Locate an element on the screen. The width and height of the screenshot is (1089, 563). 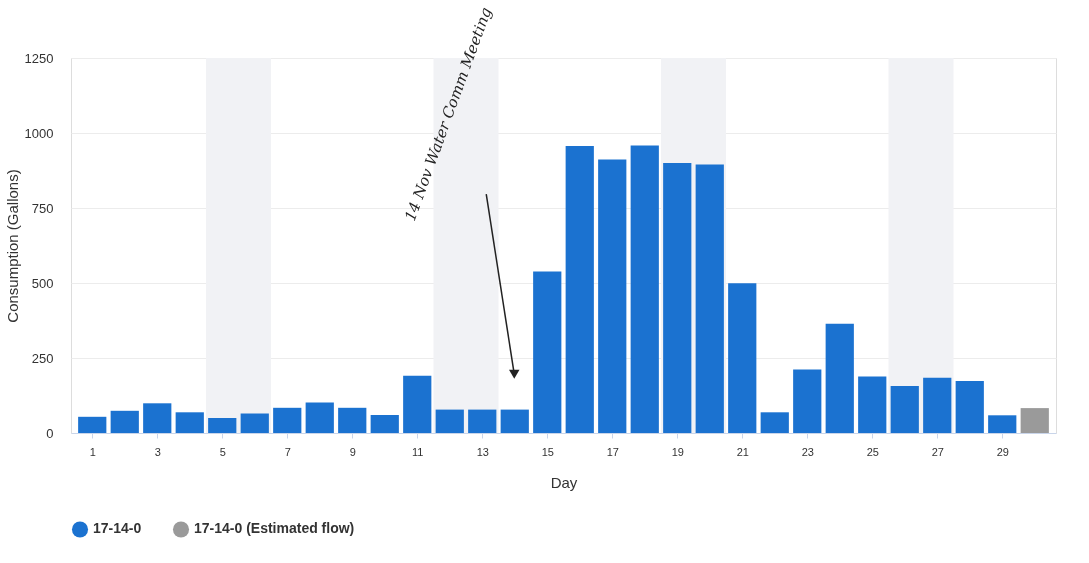
y-tick-label: 750 is located at coordinates (42, 208).